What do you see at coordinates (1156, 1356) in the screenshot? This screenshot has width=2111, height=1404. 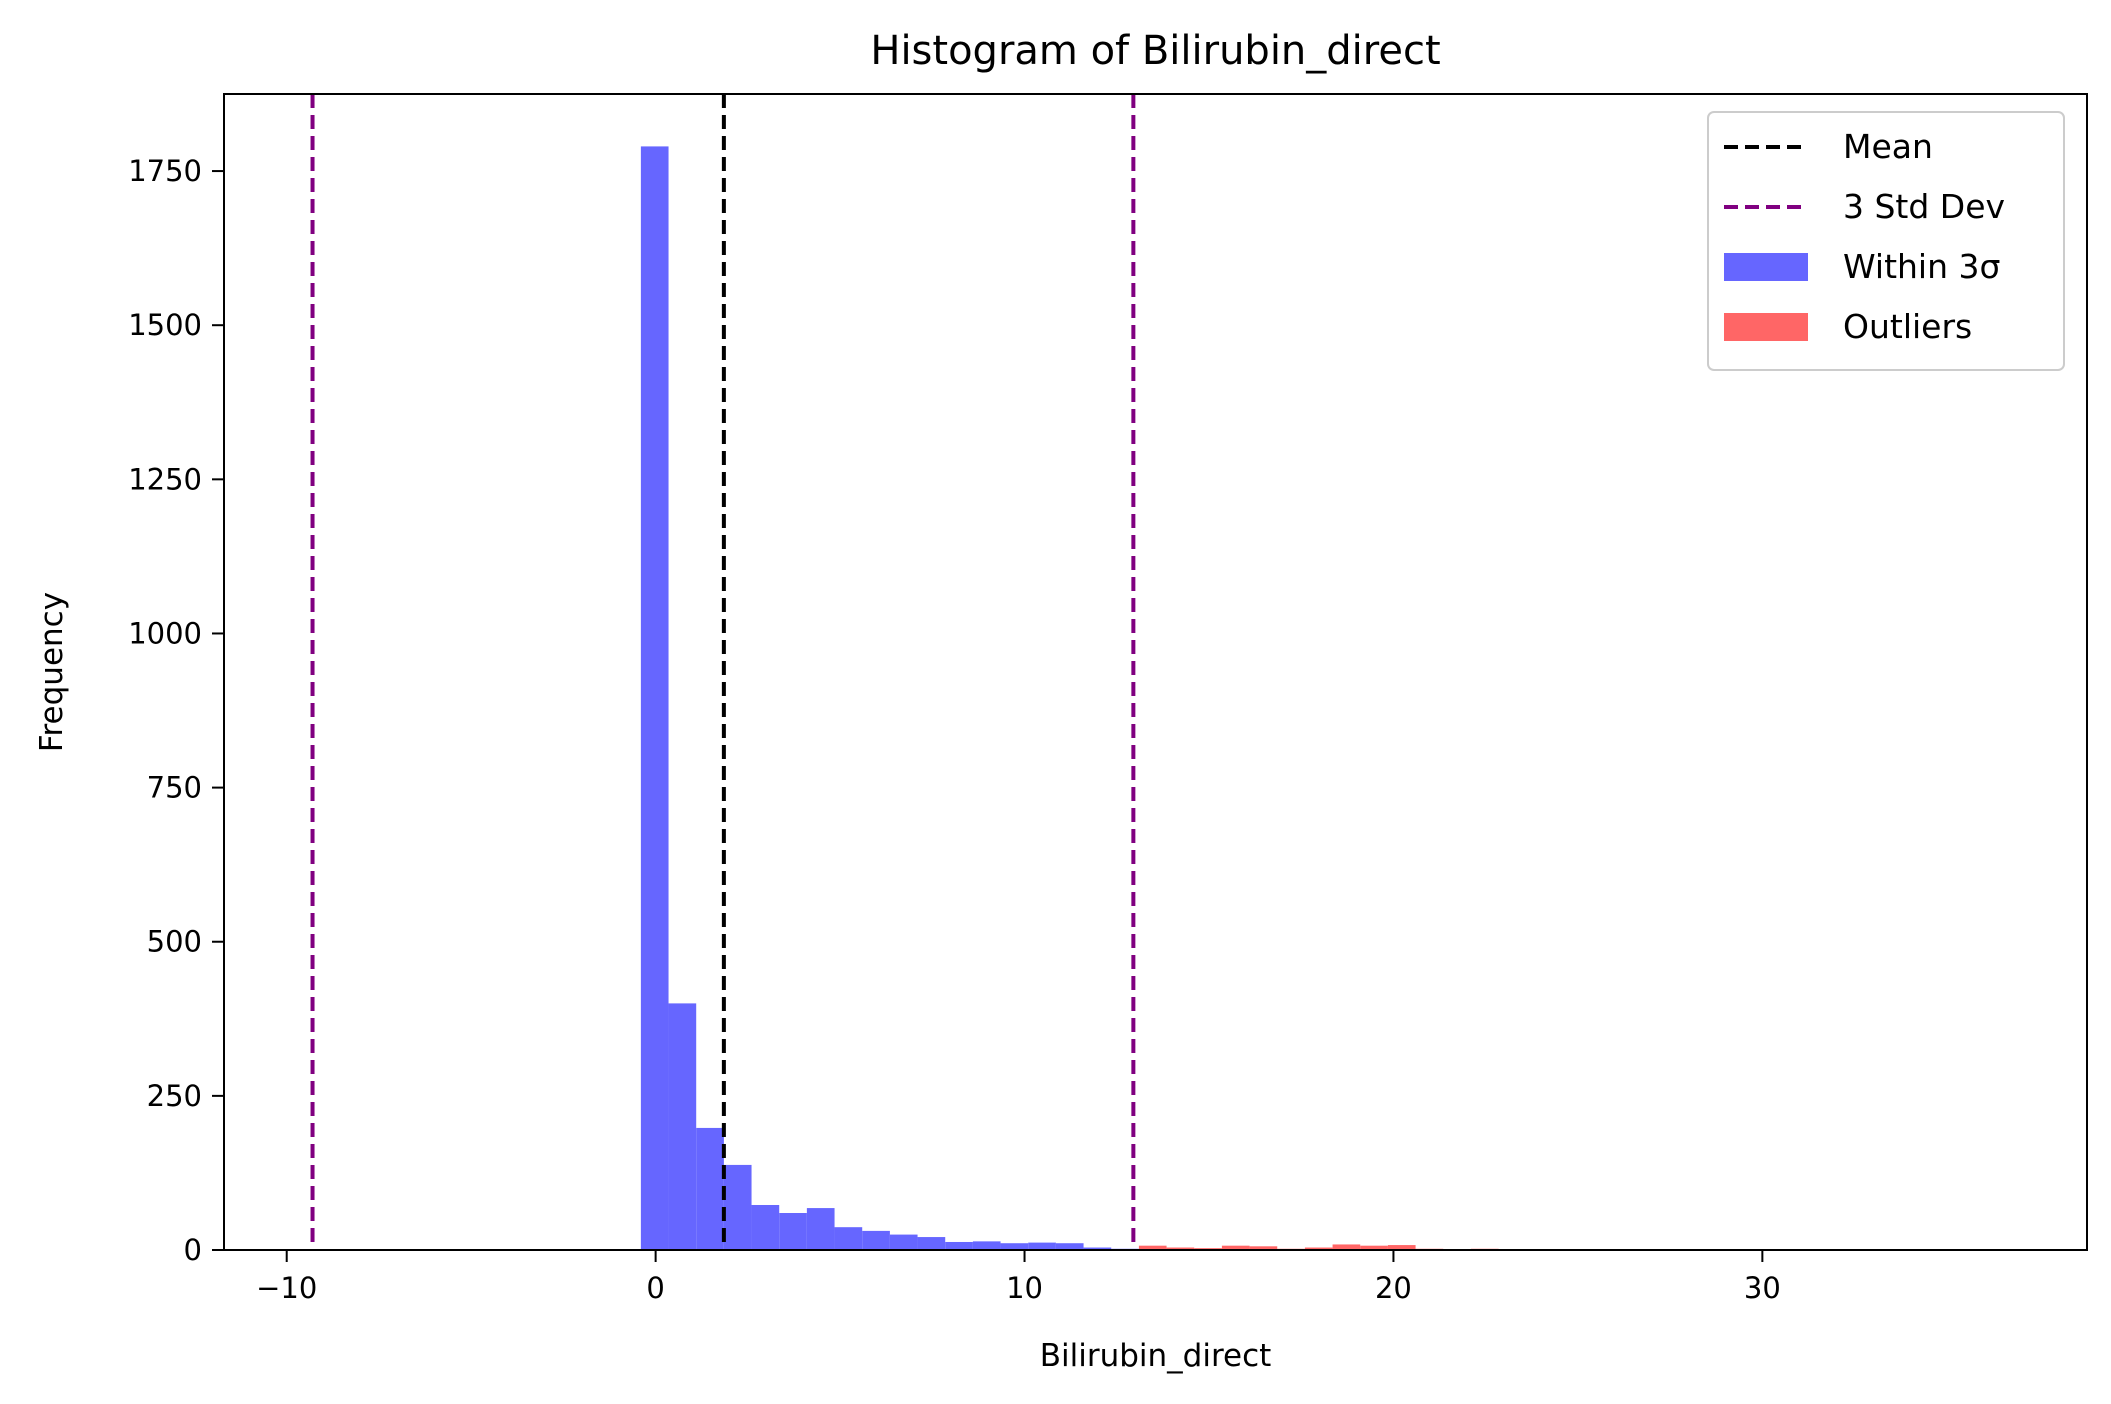 I see `x-axis-label: Bilirubin_direct` at bounding box center [1156, 1356].